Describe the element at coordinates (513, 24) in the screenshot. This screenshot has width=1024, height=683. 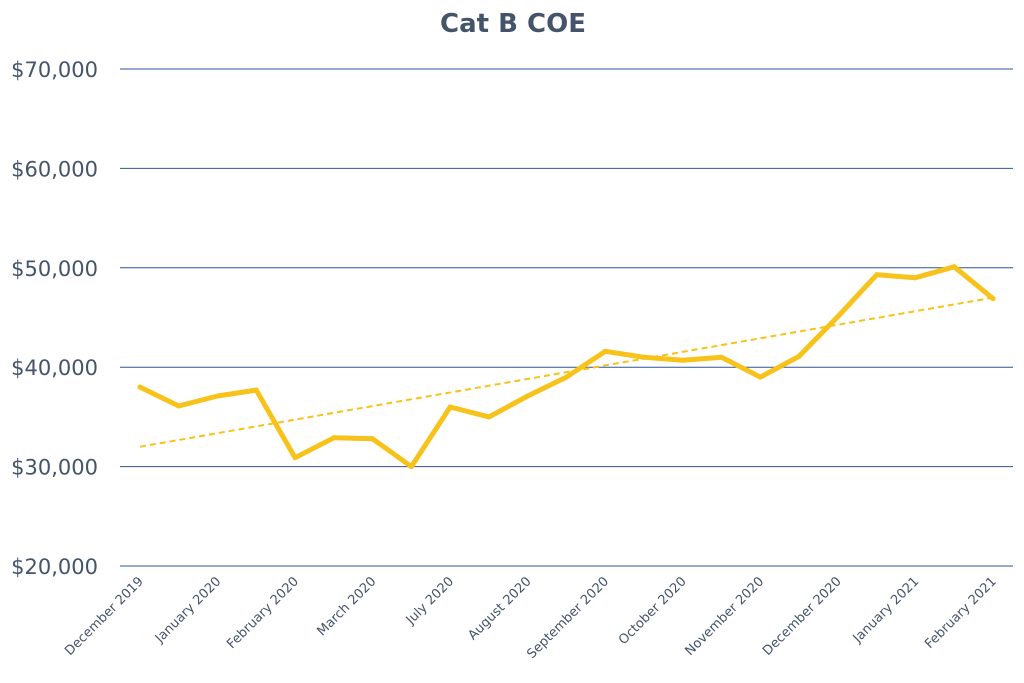
I see `chart-title: Cat B COE` at that location.